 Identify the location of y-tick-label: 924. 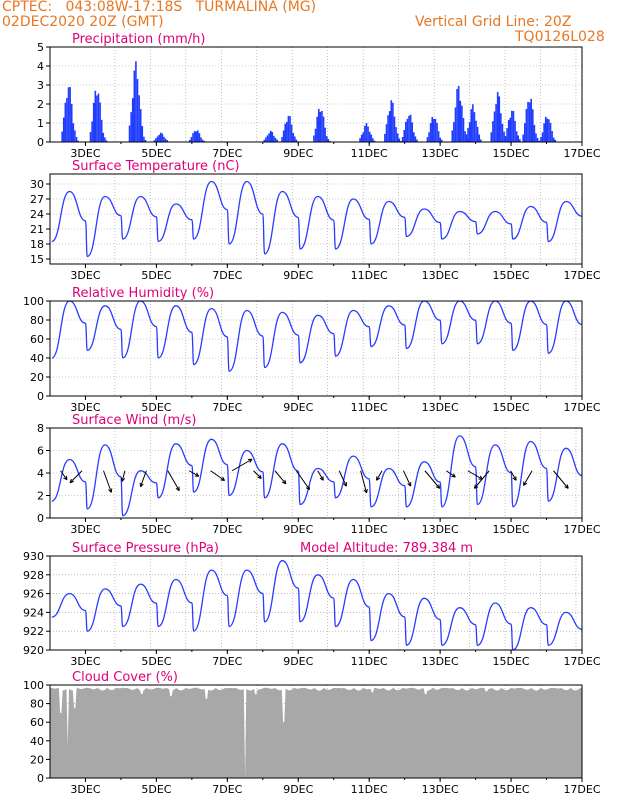
(33, 612).